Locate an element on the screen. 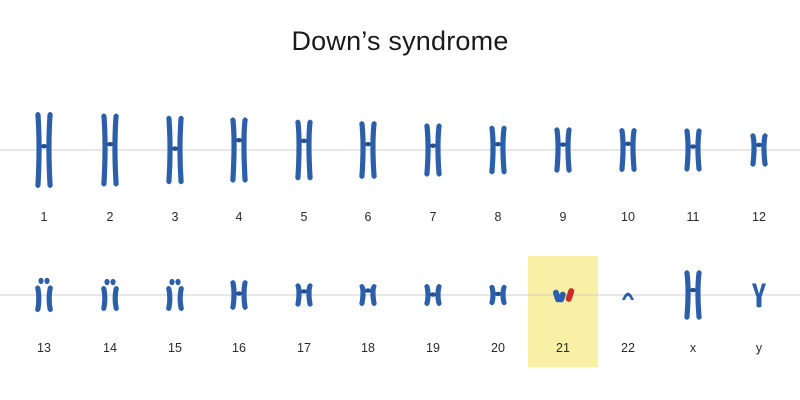 The image size is (800, 400). chromosome-12-chromatid-left is located at coordinates (753, 150).